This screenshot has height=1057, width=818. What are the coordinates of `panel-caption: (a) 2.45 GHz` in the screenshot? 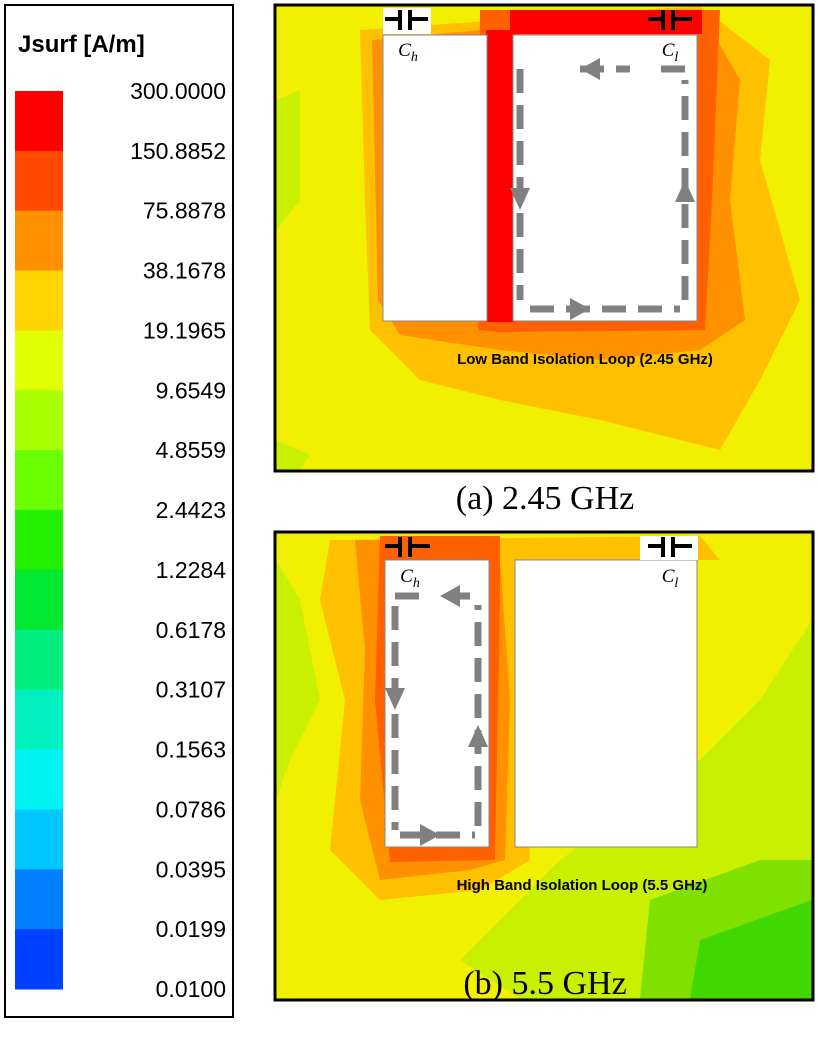 It's located at (545, 498).